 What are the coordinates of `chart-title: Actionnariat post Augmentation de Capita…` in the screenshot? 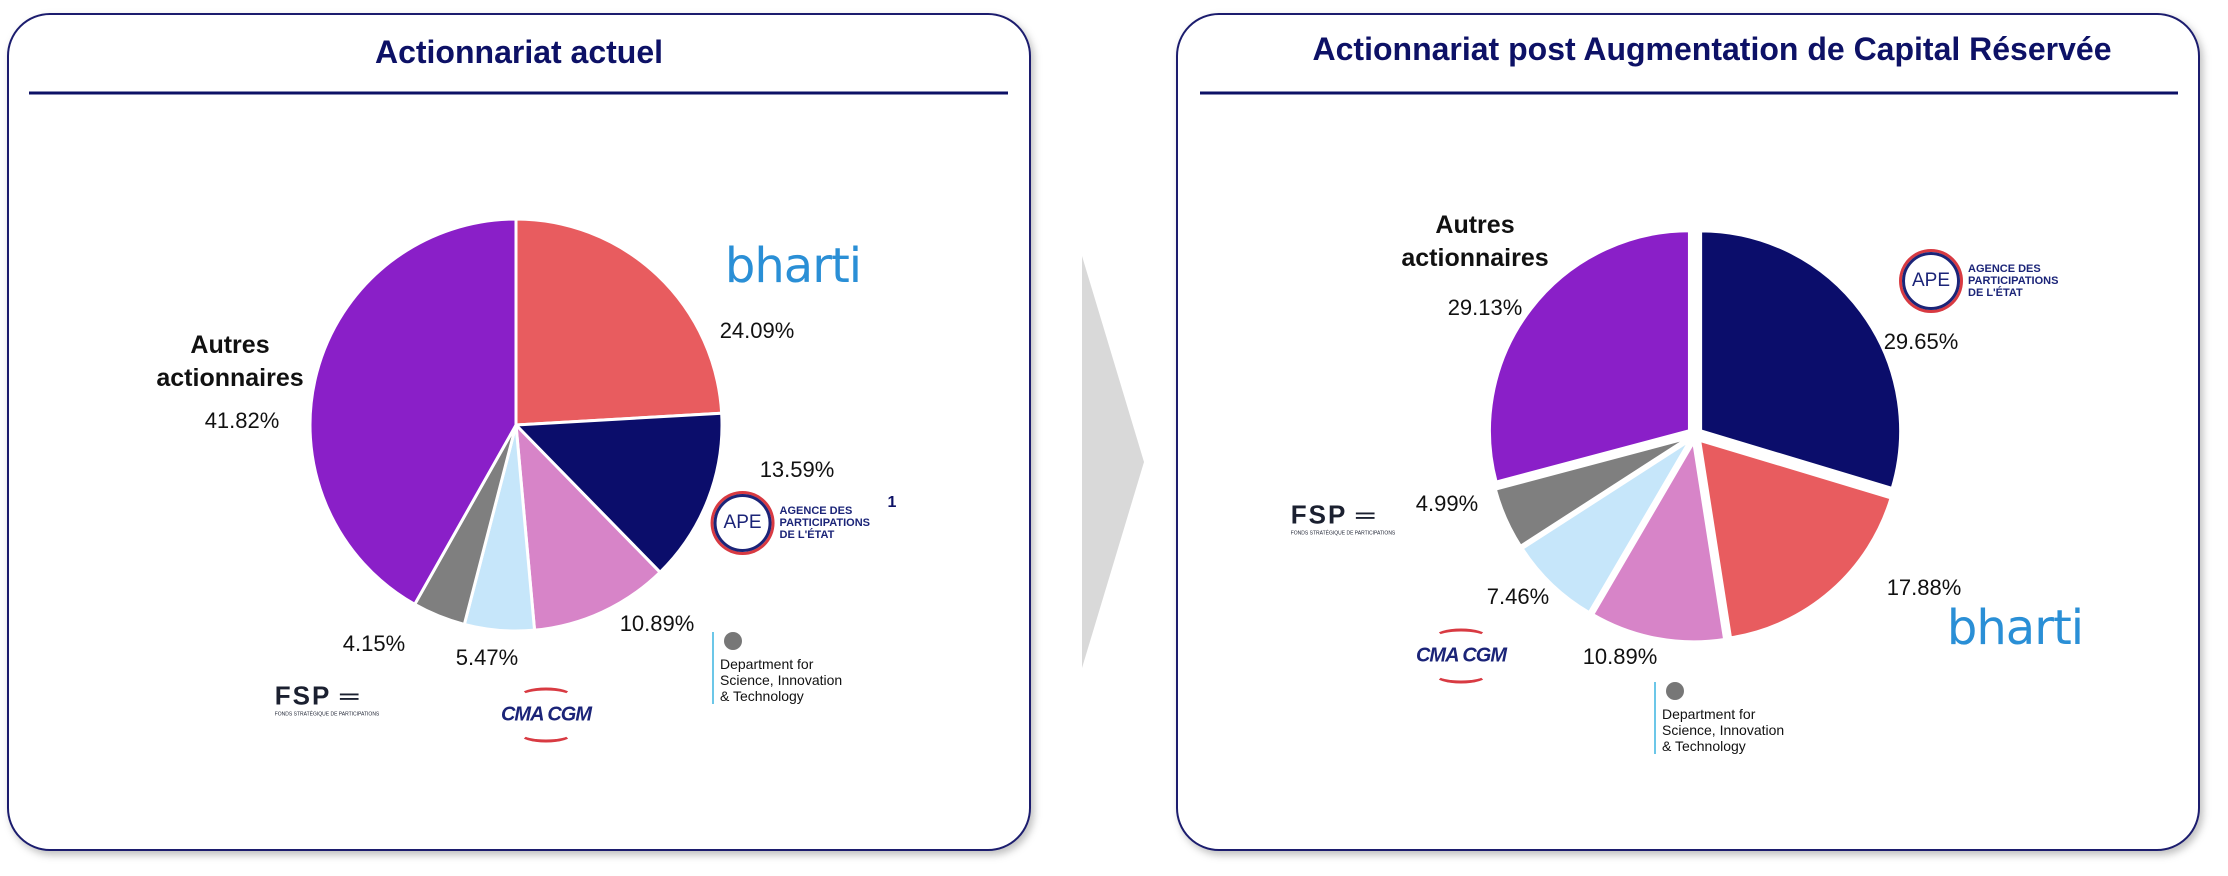 It's located at (1712, 49).